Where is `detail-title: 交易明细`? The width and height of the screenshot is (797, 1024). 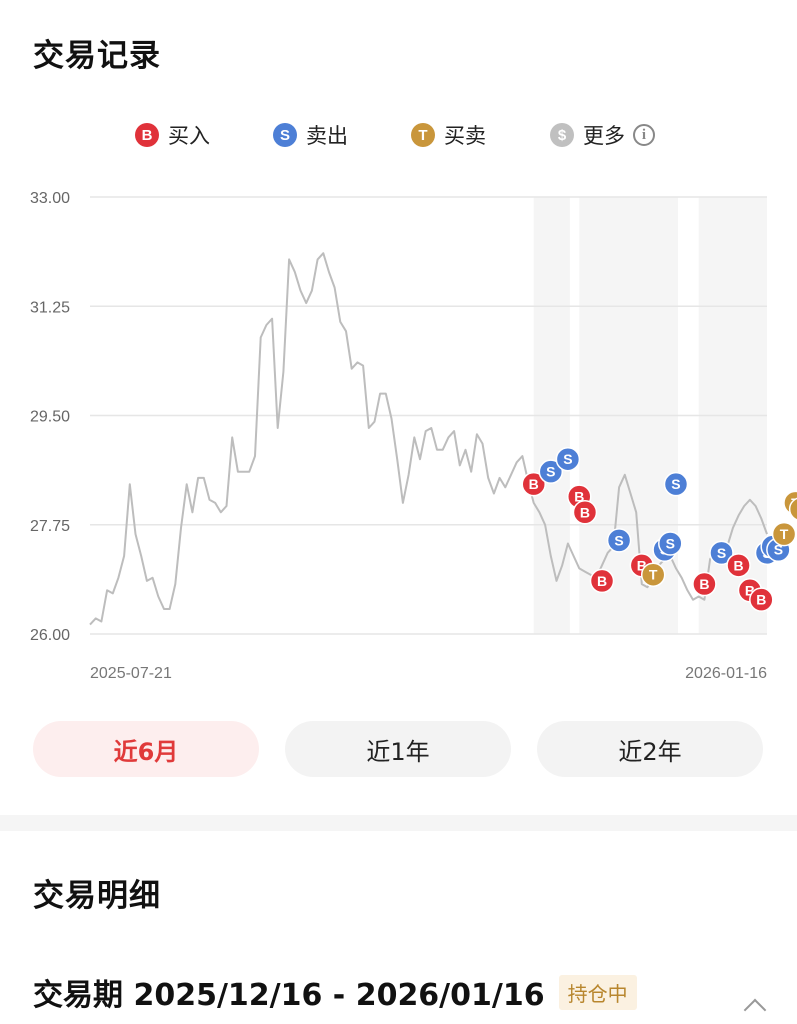
detail-title: 交易明细 is located at coordinates (97, 896).